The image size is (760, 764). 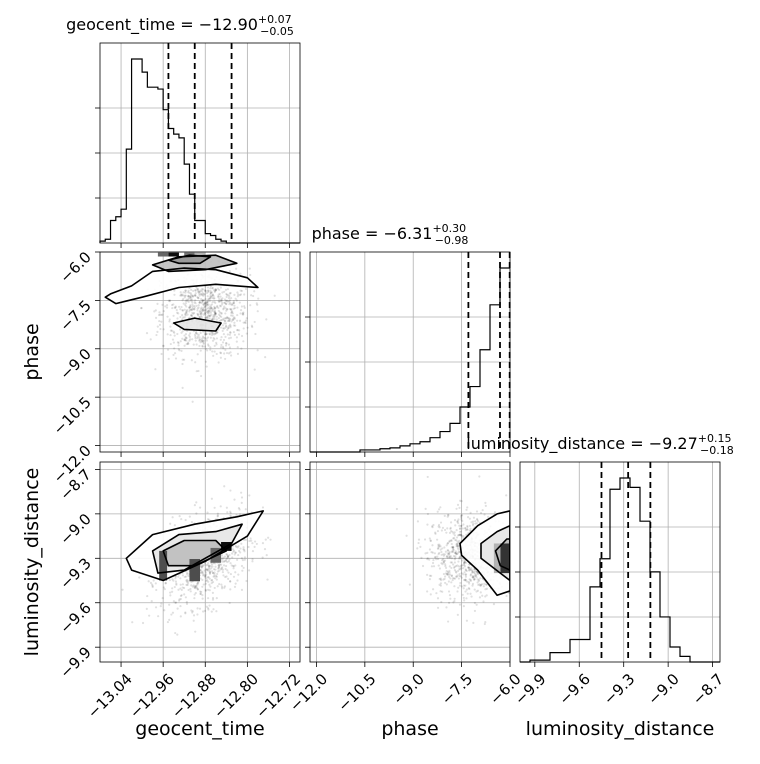 What do you see at coordinates (173, 254) in the screenshot?
I see `pair-geocent_time-phase-density-cell` at bounding box center [173, 254].